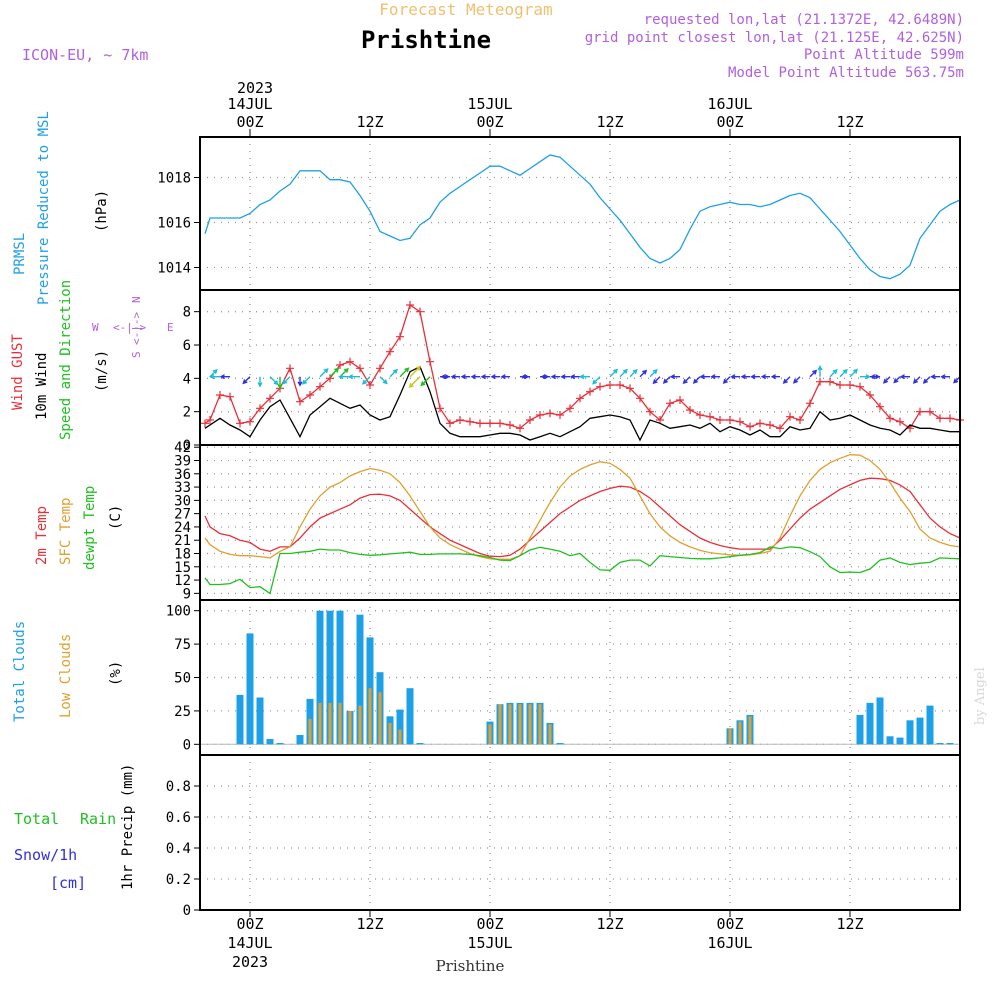  I want to click on temperature-labels: 2m Temp SFC Temp dewpt Temp (C), so click(79, 528).